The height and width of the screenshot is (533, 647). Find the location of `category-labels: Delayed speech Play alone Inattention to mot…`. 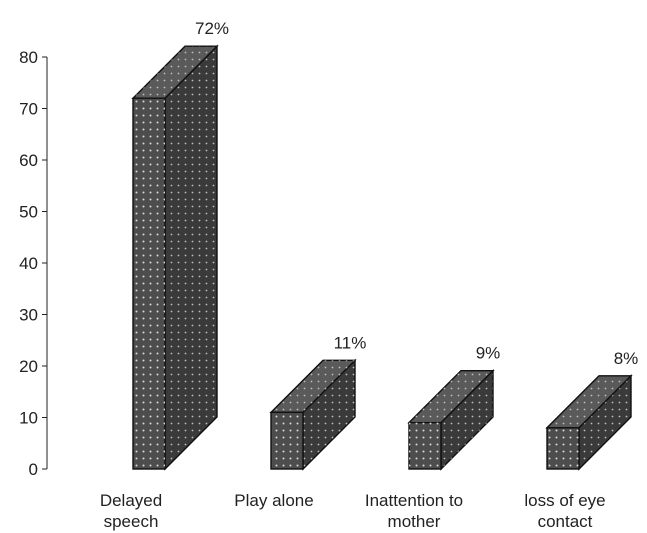

category-labels: Delayed speech Play alone Inattention to mot… is located at coordinates (353, 511).